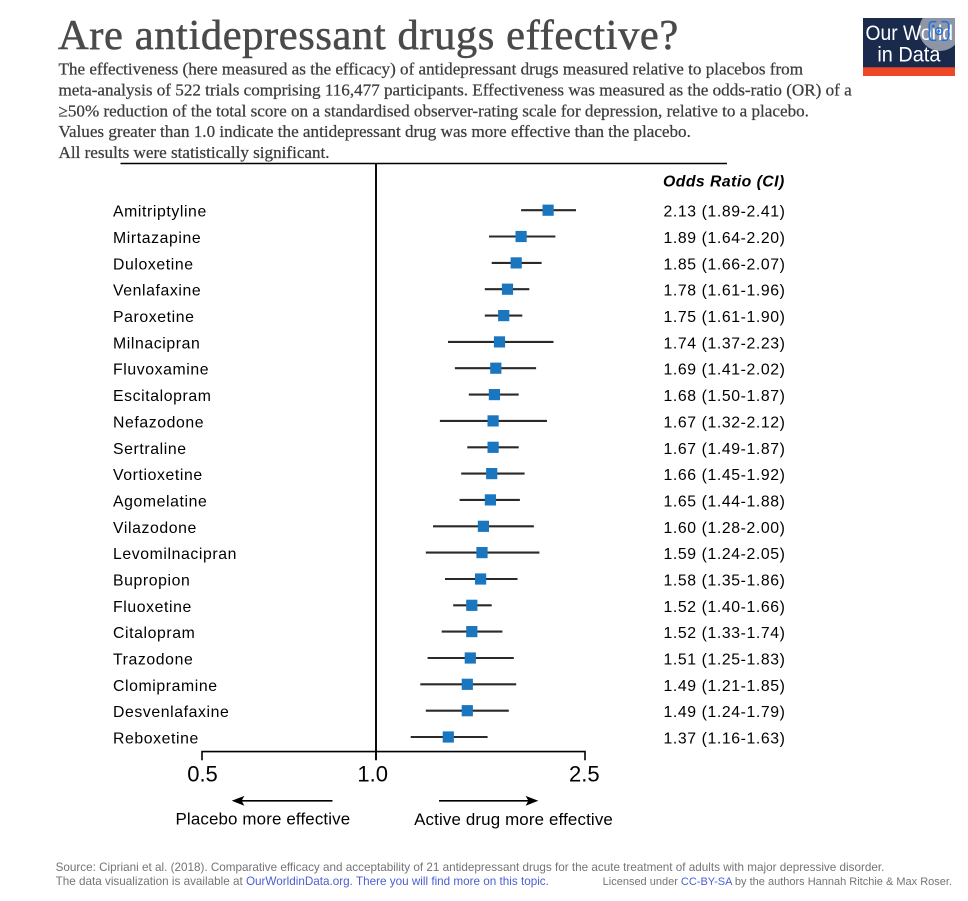  Describe the element at coordinates (725, 370) in the screenshot. I see `svg-text: 1.69 (1.41-2.02)` at that location.